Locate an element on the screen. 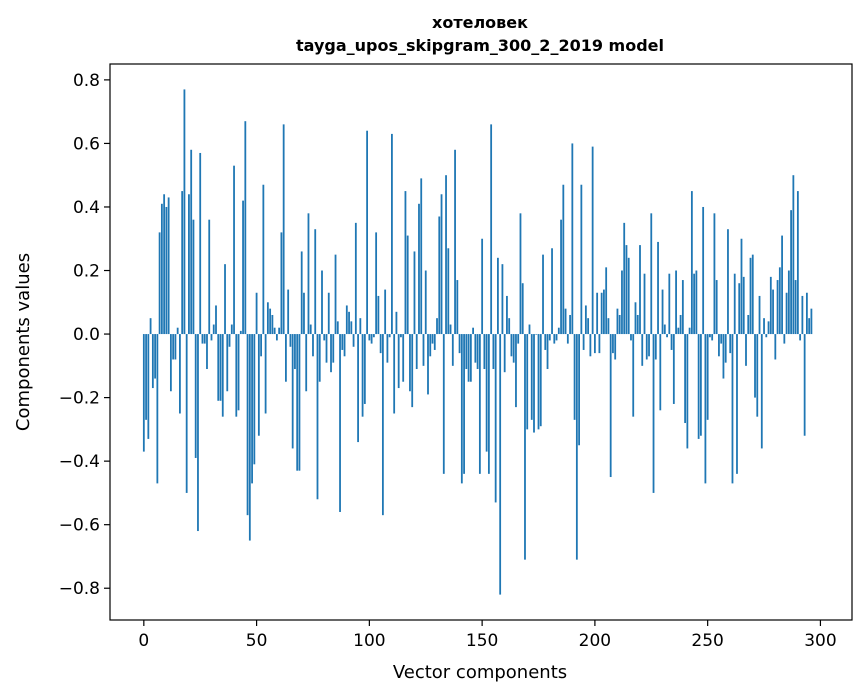 The image size is (867, 696). y-tick-label: −0.8 is located at coordinates (79, 589).